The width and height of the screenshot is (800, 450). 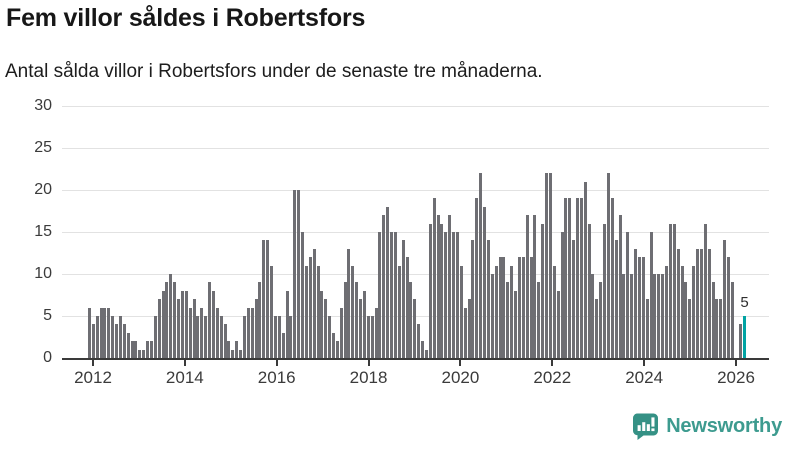 I want to click on newsworthy-logo-link: Newsworthy, so click(x=707, y=426).